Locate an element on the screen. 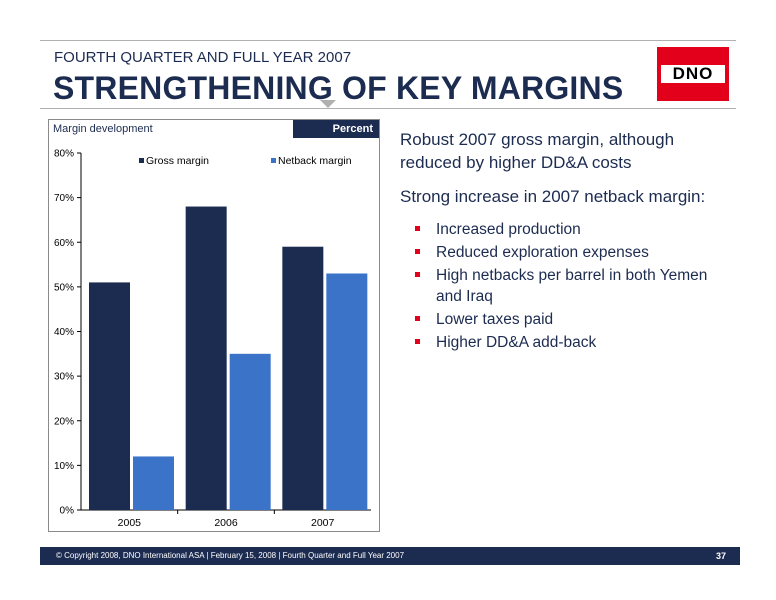  page-number: 37 is located at coordinates (720, 556).